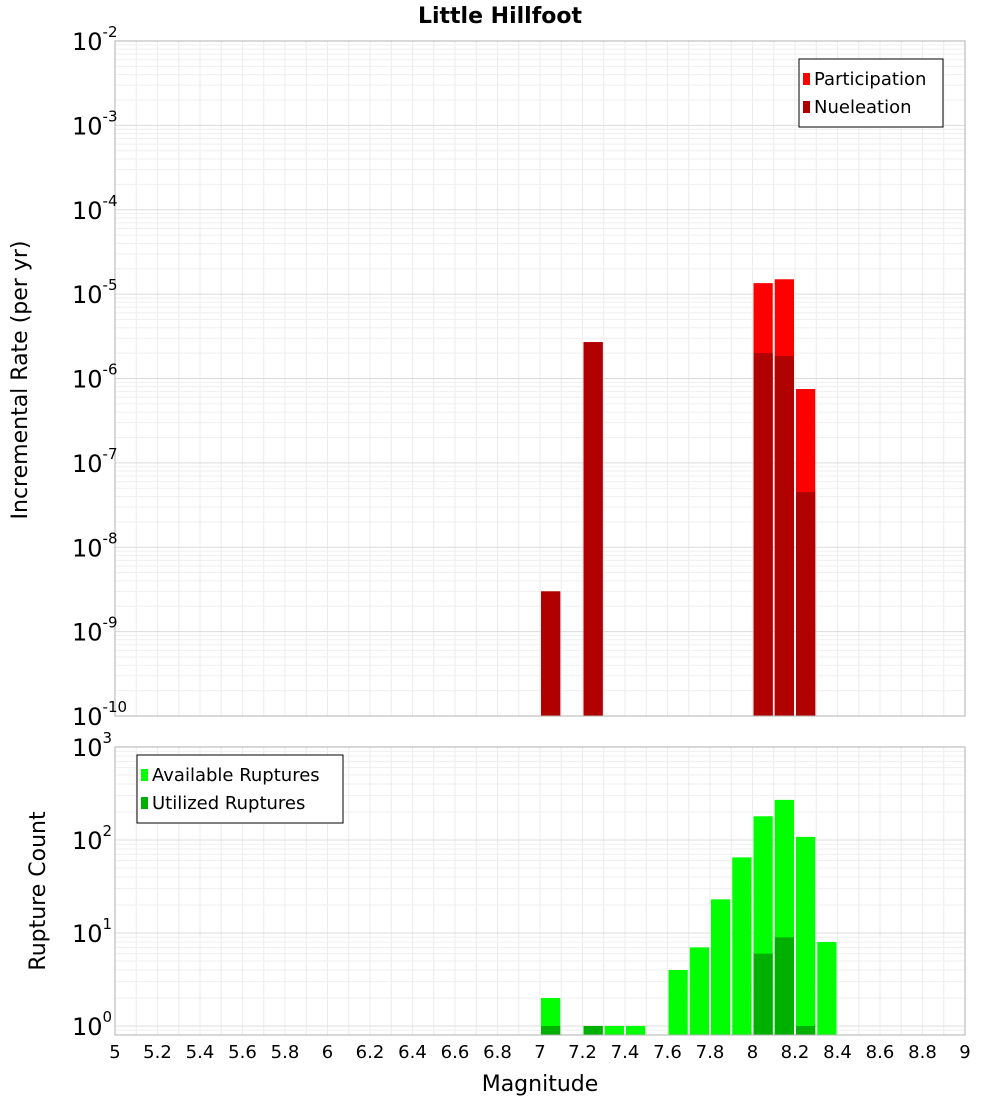 The image size is (1000, 1100). I want to click on x-tick-label: 9, so click(964, 1052).